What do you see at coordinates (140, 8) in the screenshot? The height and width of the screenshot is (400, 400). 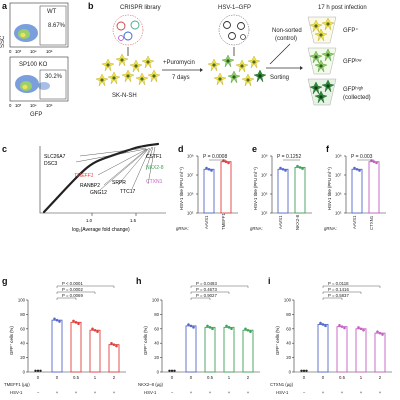 I see `crispr-library-label: CRISPR library` at bounding box center [140, 8].